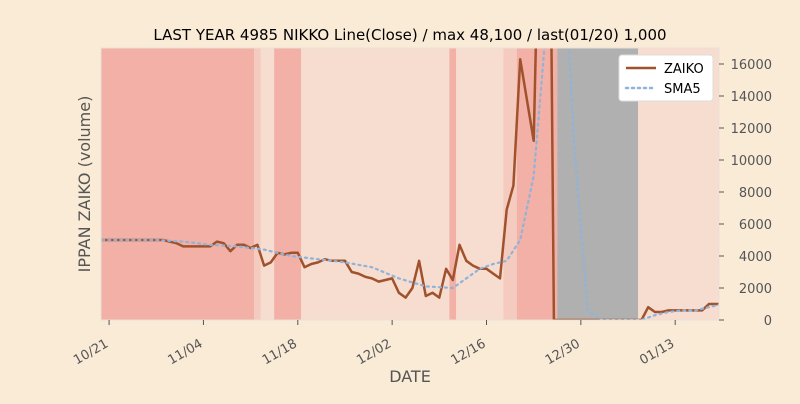  Describe the element at coordinates (755, 289) in the screenshot. I see `y-tick-label: 2000` at that location.